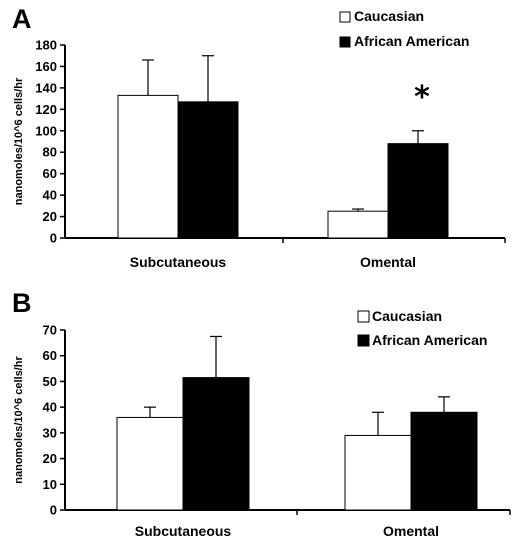  What do you see at coordinates (22, 303) in the screenshot?
I see `panel-label: B` at bounding box center [22, 303].